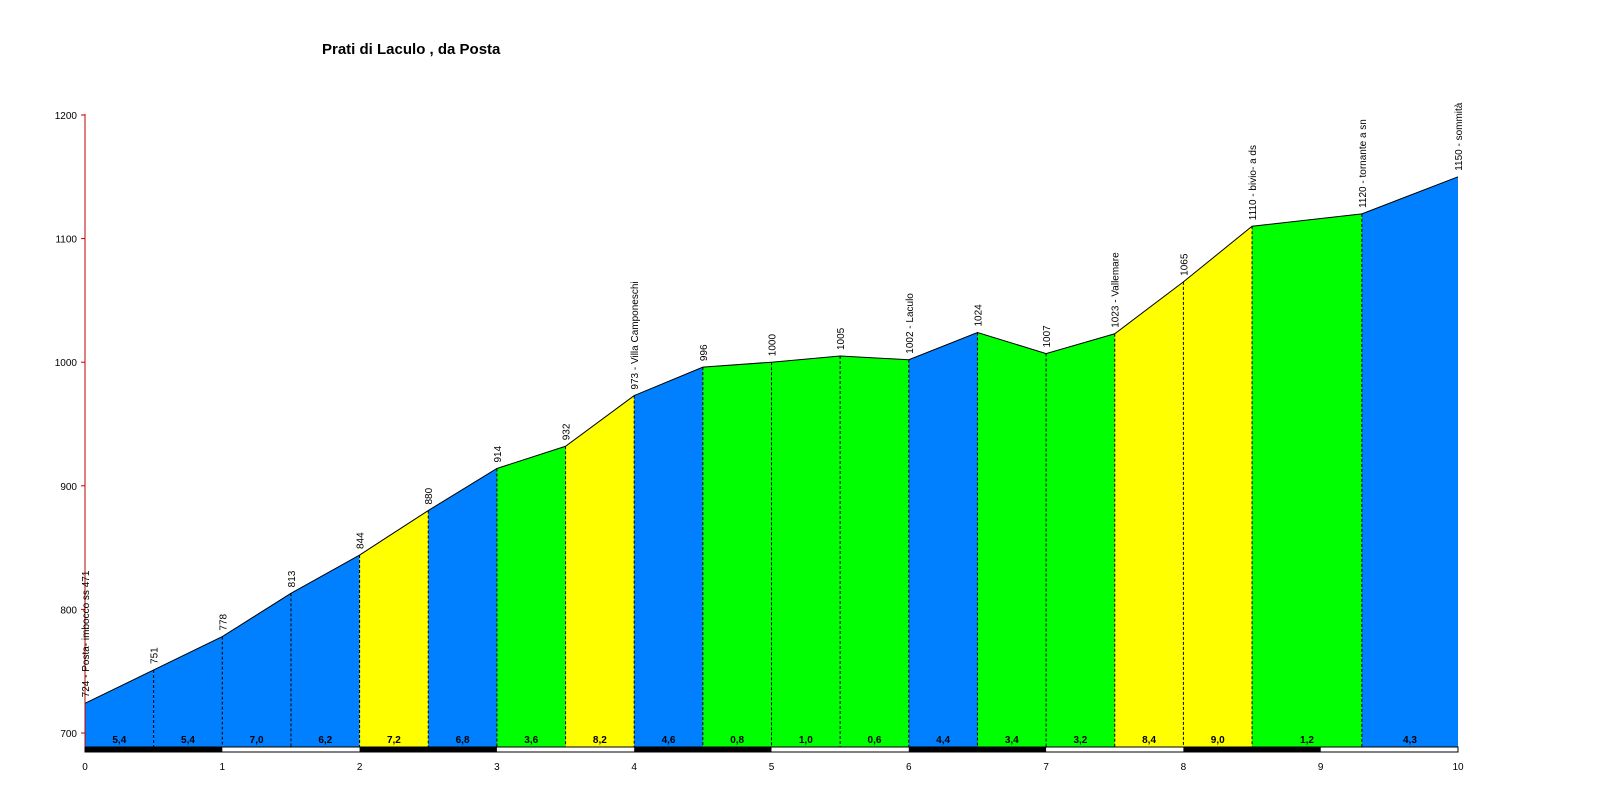  Describe the element at coordinates (1012, 740) in the screenshot. I see `grade-label: 3,4` at that location.